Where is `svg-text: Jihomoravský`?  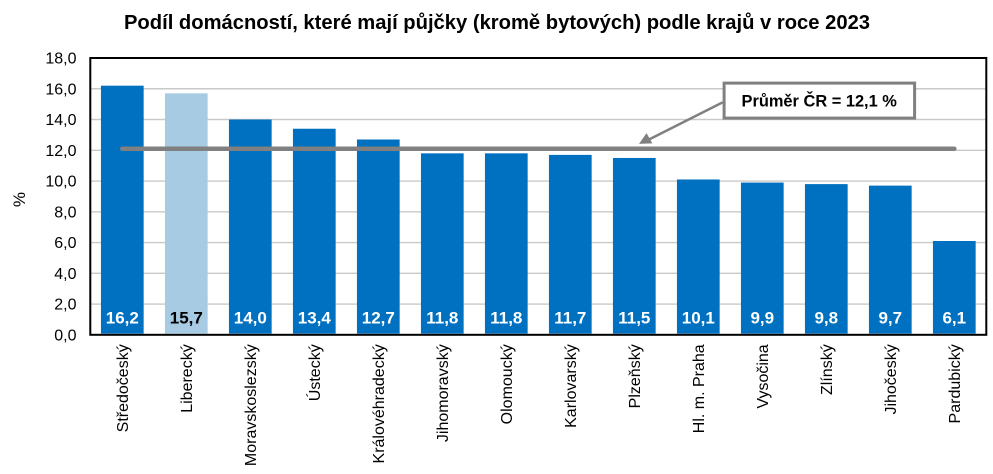
svg-text: Jihomoravský is located at coordinates (443, 393).